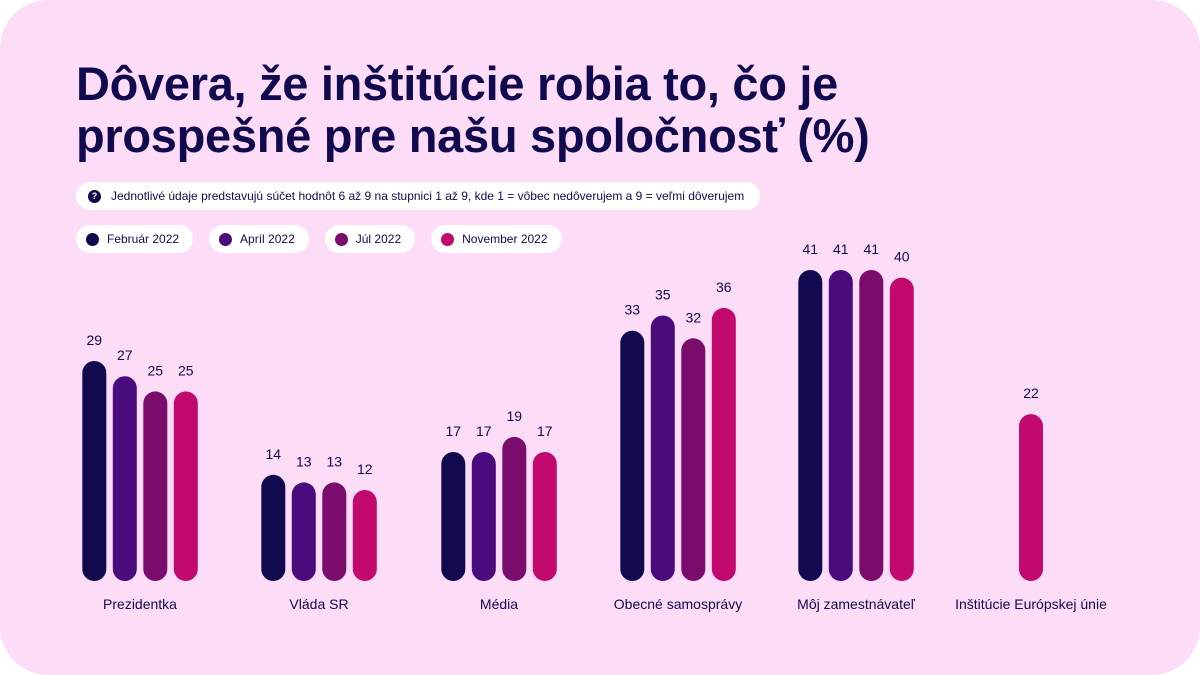  I want to click on bar-obecne-samospravy-november-2022, so click(723, 444).